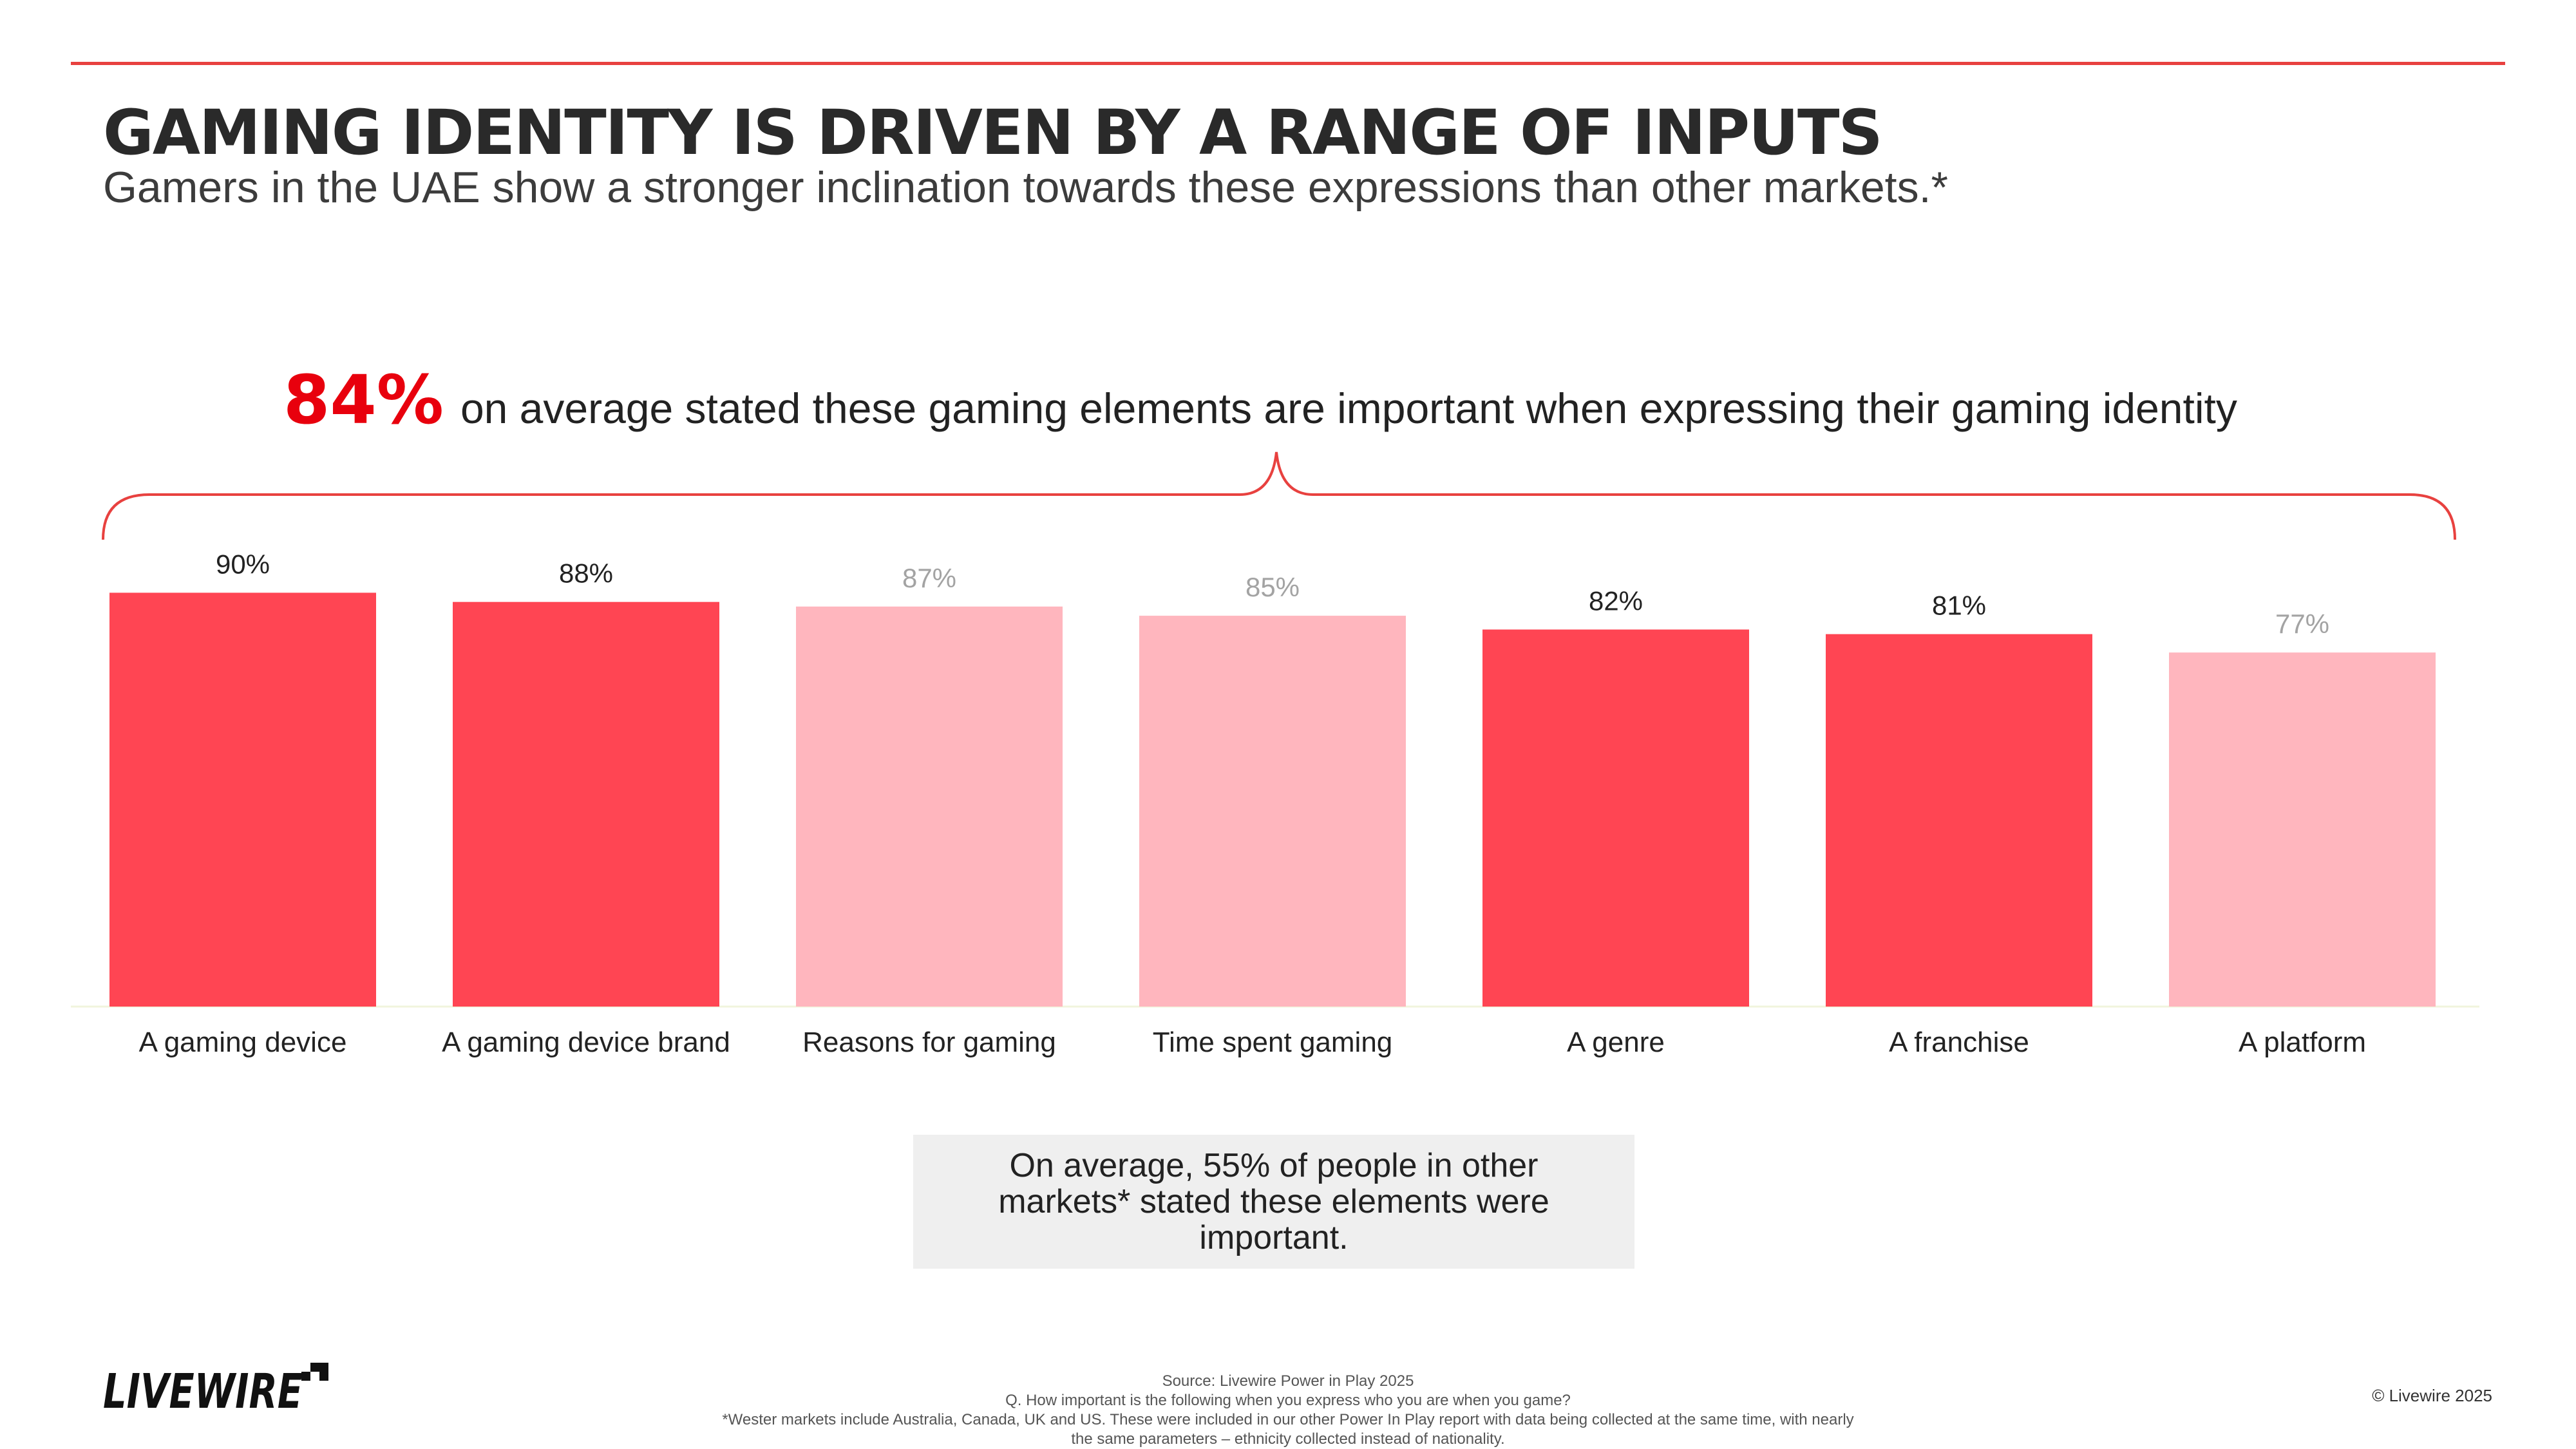 This screenshot has height=1449, width=2576. Describe the element at coordinates (243, 564) in the screenshot. I see `bar-value-label-1: 90%` at that location.